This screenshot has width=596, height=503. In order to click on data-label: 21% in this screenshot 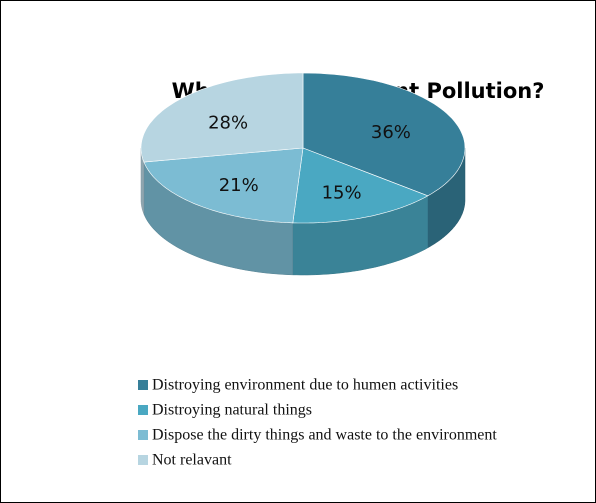, I will do `click(239, 185)`.